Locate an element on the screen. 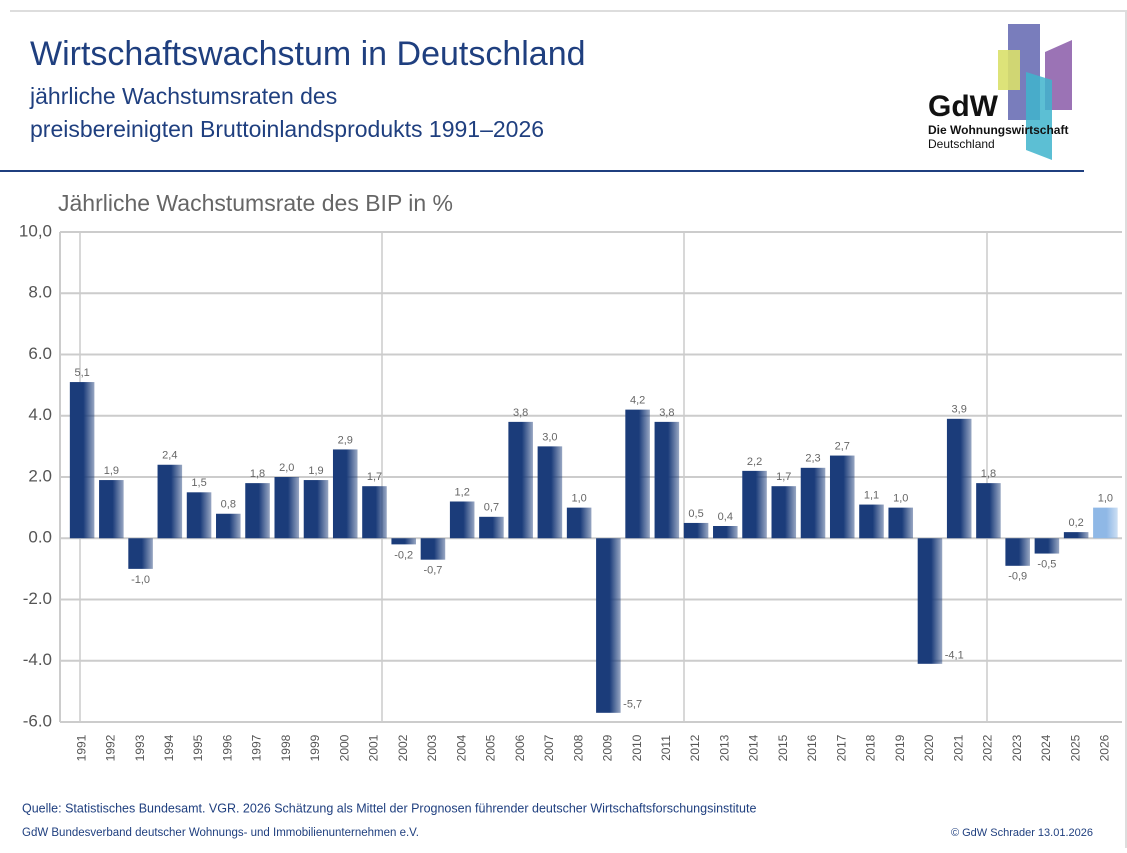 This screenshot has height=853, width=1127. x-tick-label: 2004 is located at coordinates (461, 747).